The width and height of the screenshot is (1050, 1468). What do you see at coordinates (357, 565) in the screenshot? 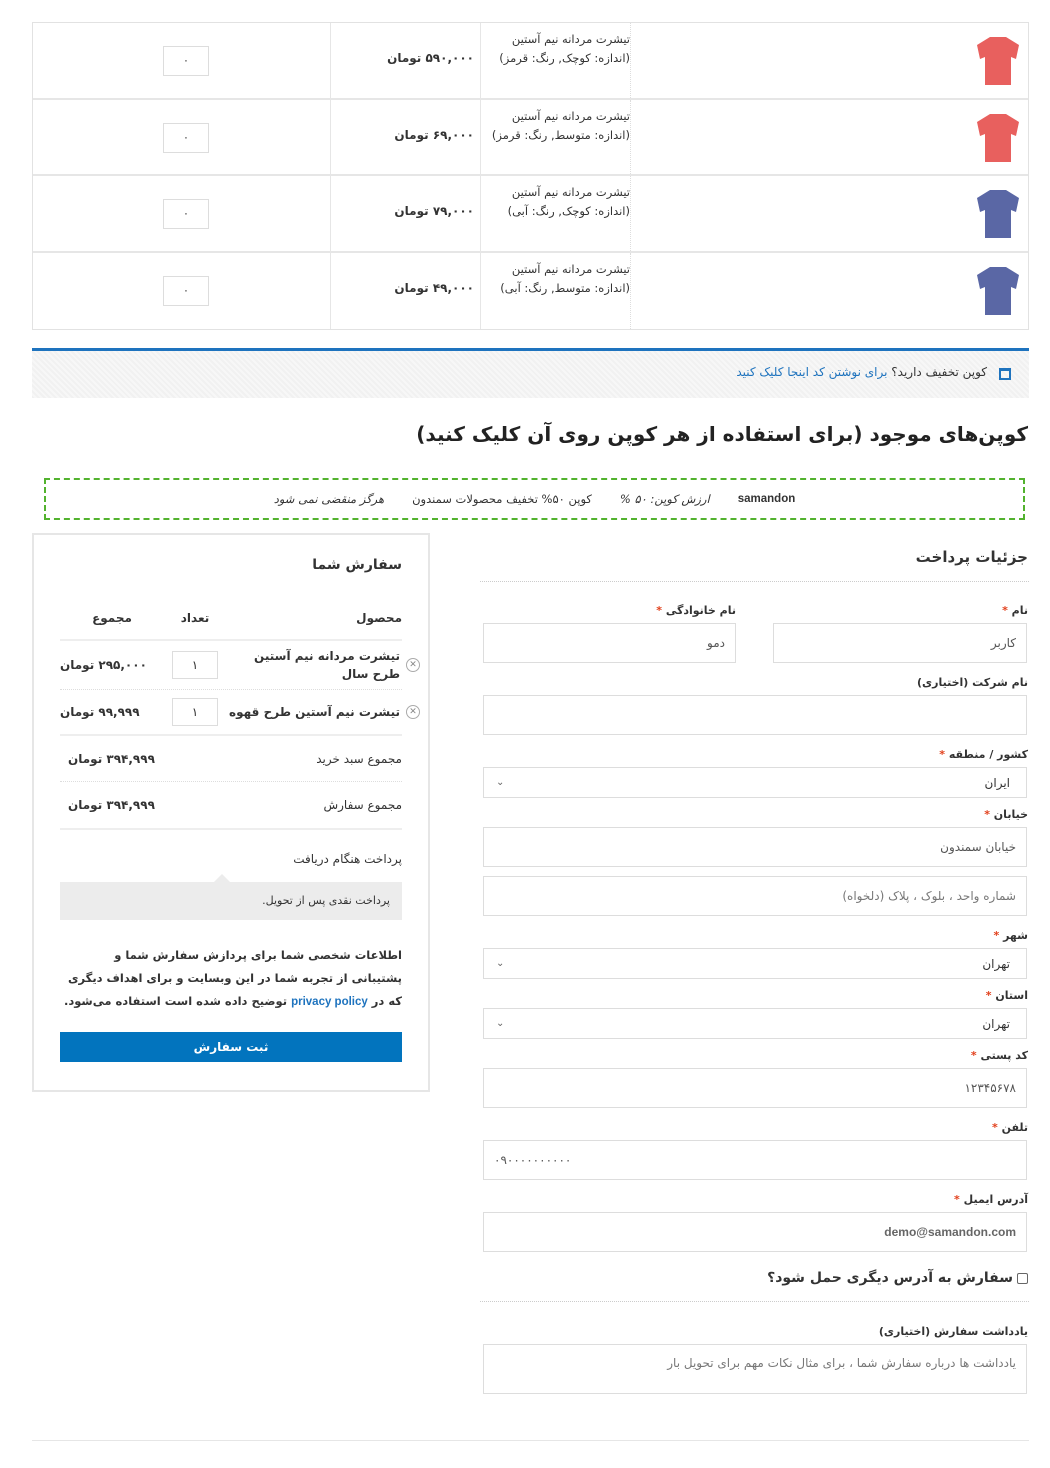
I see `order-title: سفارش شما` at bounding box center [357, 565].